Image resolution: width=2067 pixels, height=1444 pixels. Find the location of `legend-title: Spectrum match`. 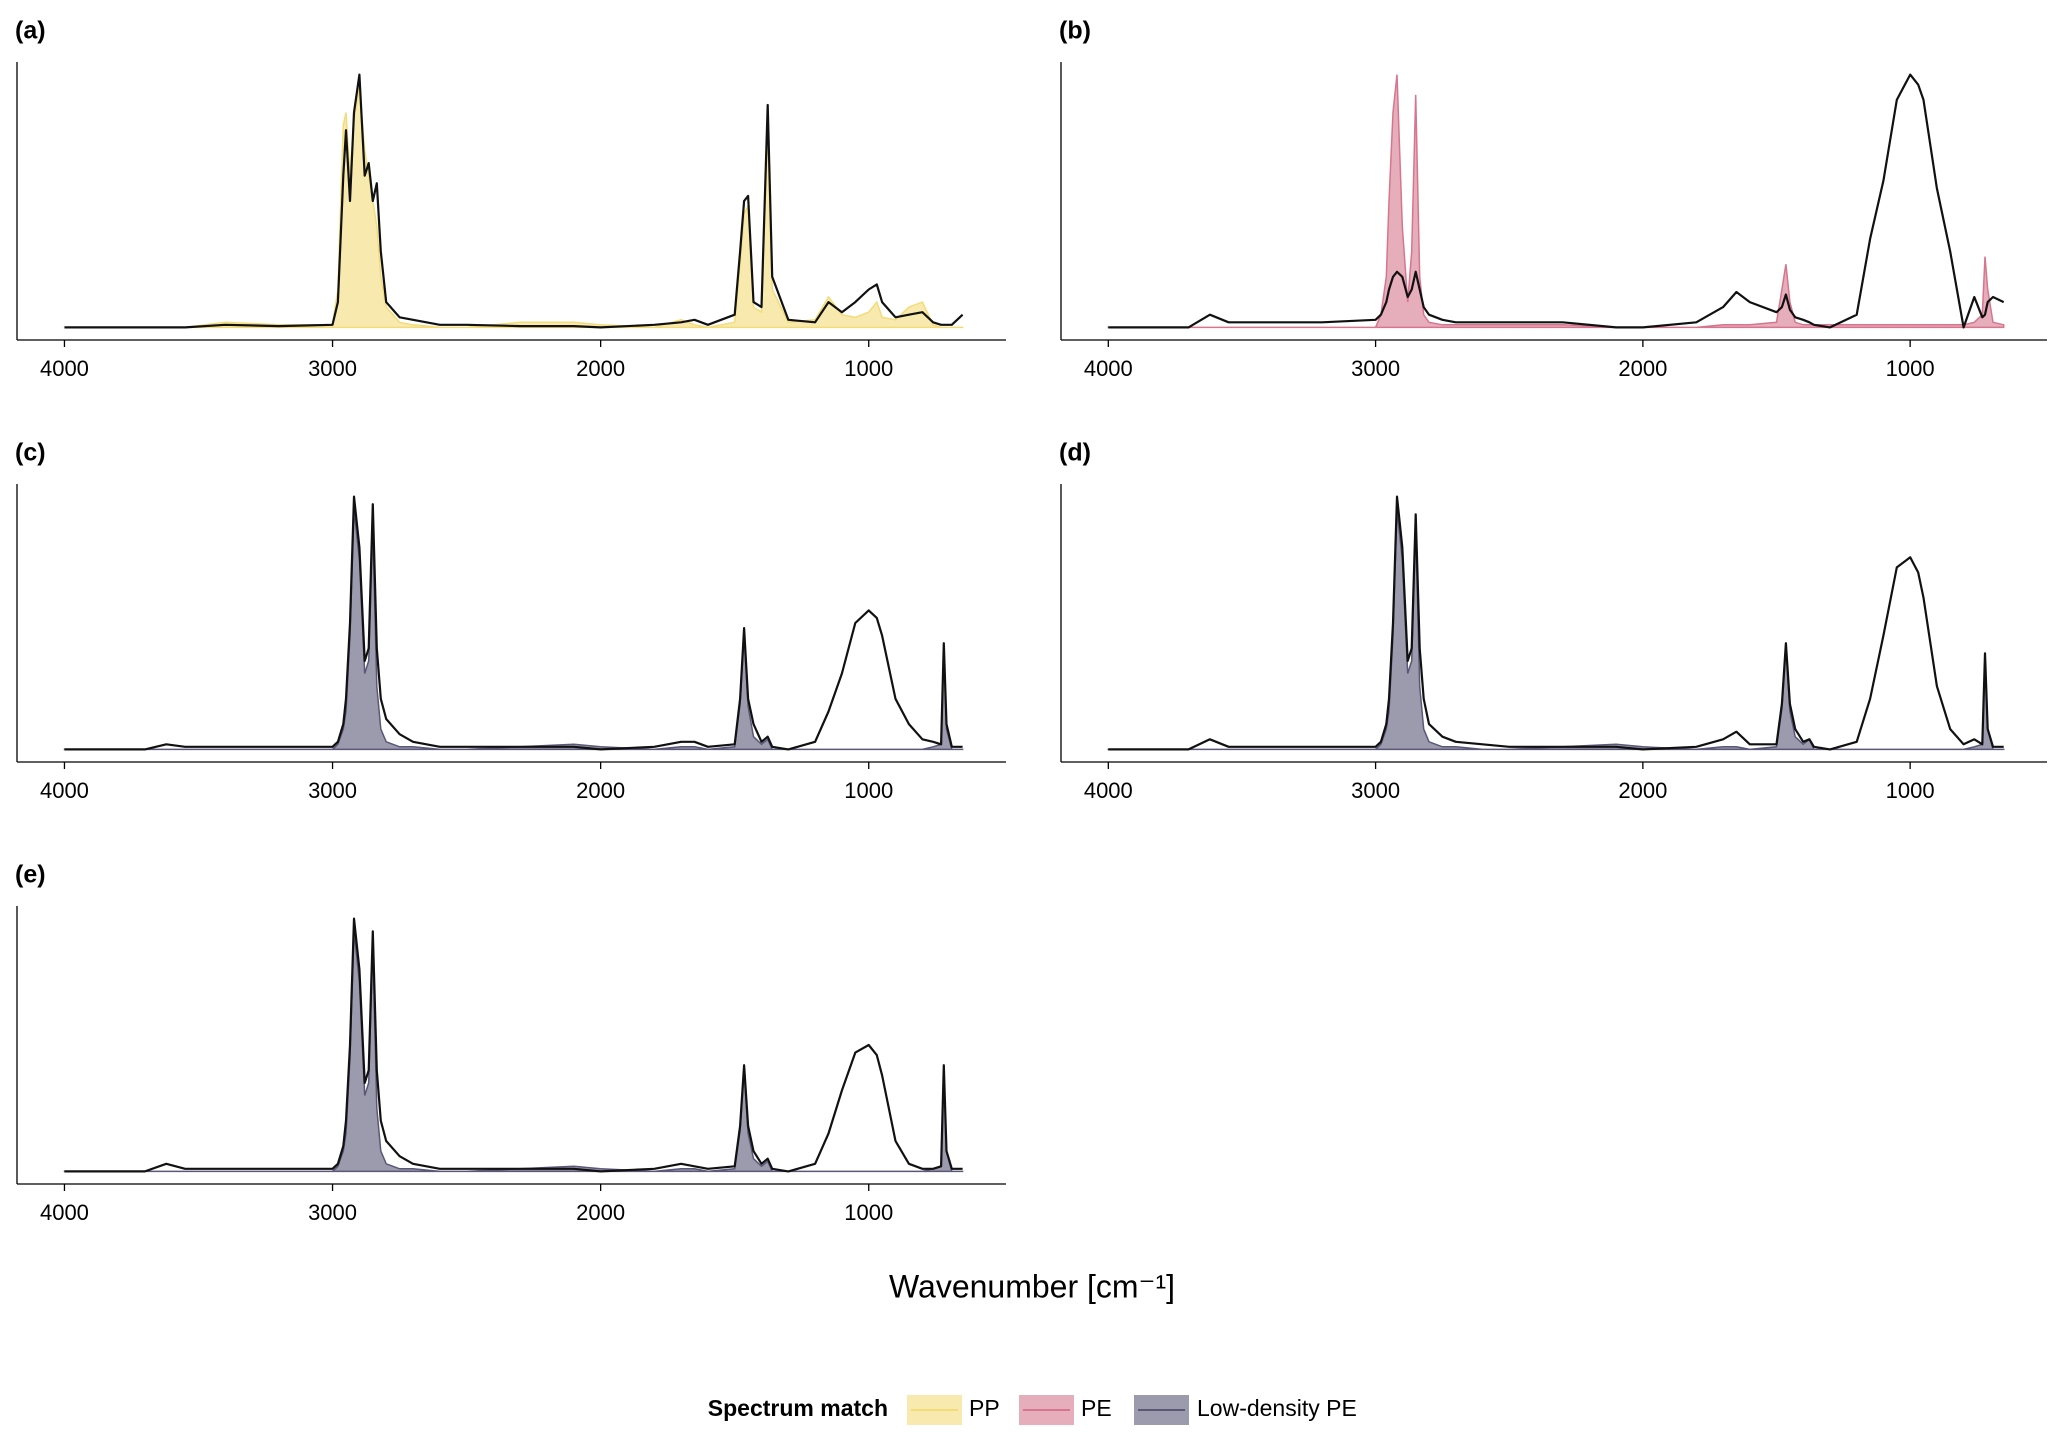

legend-title: Spectrum match is located at coordinates (798, 1408).